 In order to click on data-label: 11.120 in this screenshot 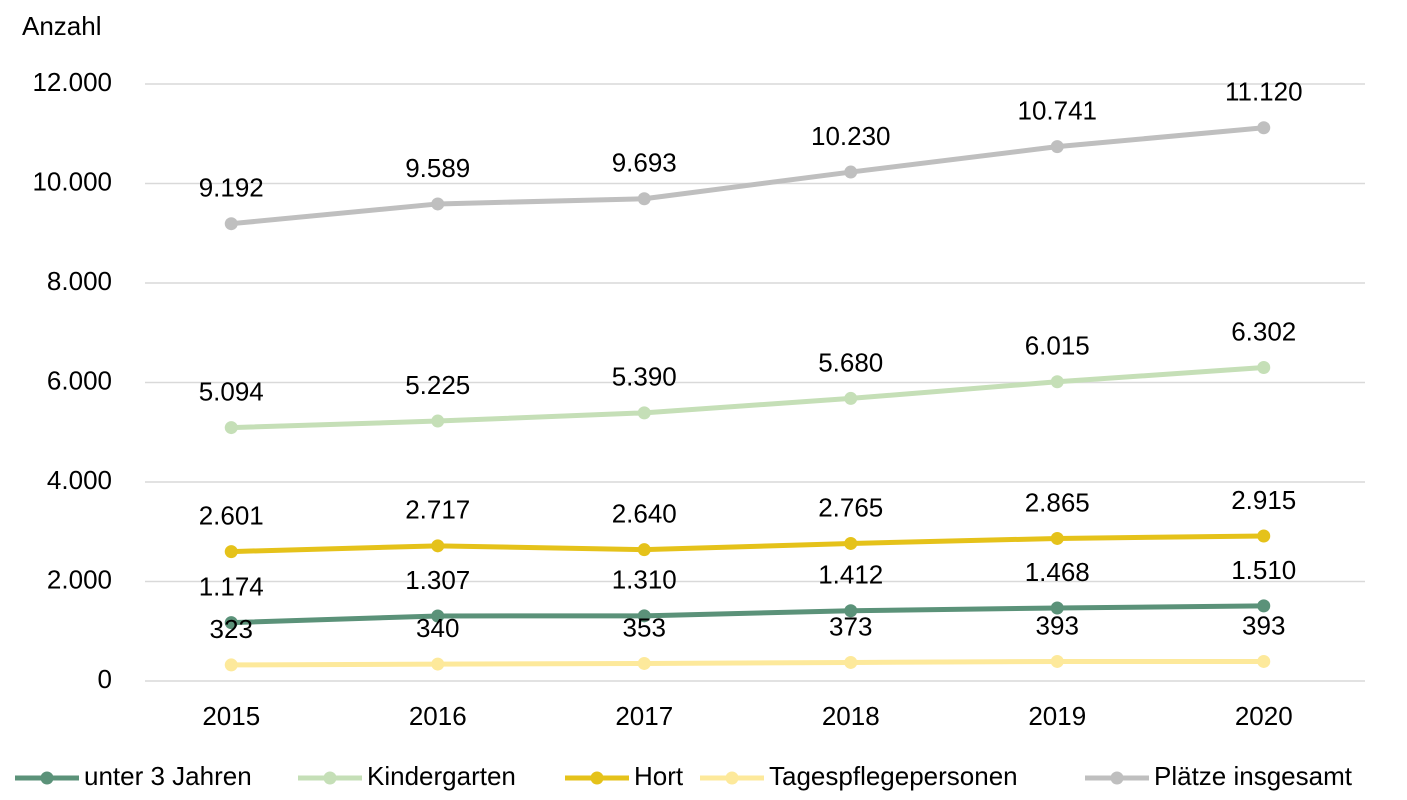, I will do `click(1264, 92)`.